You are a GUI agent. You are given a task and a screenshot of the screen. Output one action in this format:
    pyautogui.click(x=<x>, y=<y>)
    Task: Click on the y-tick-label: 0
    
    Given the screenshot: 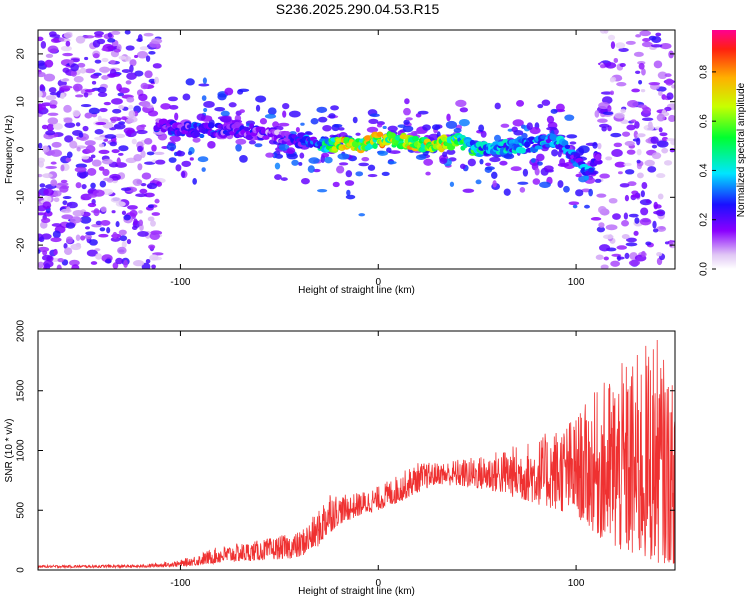 What is the action you would take?
    pyautogui.click(x=21, y=570)
    